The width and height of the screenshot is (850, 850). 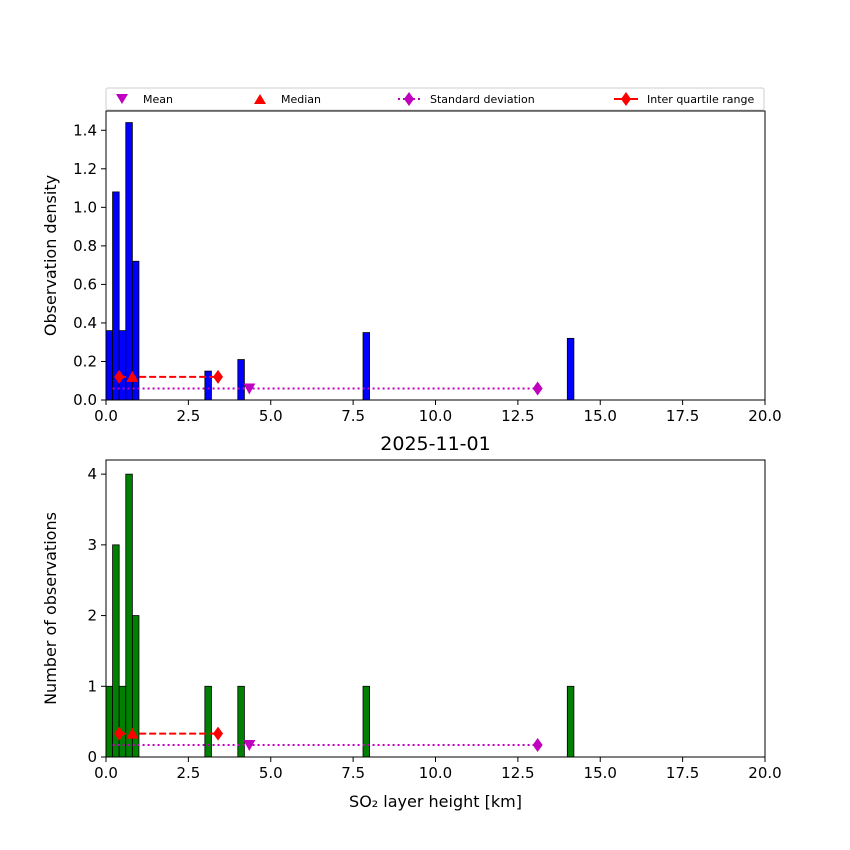 I want to click on density-std-upper-marker, so click(x=537, y=388).